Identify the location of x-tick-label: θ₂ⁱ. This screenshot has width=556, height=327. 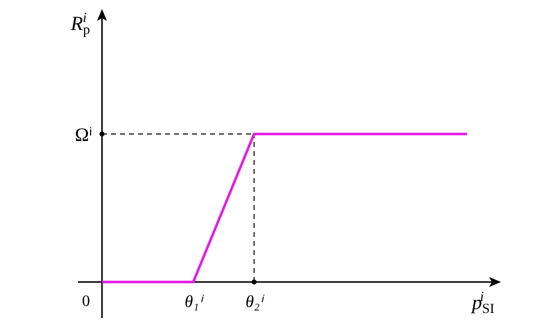
(255, 301).